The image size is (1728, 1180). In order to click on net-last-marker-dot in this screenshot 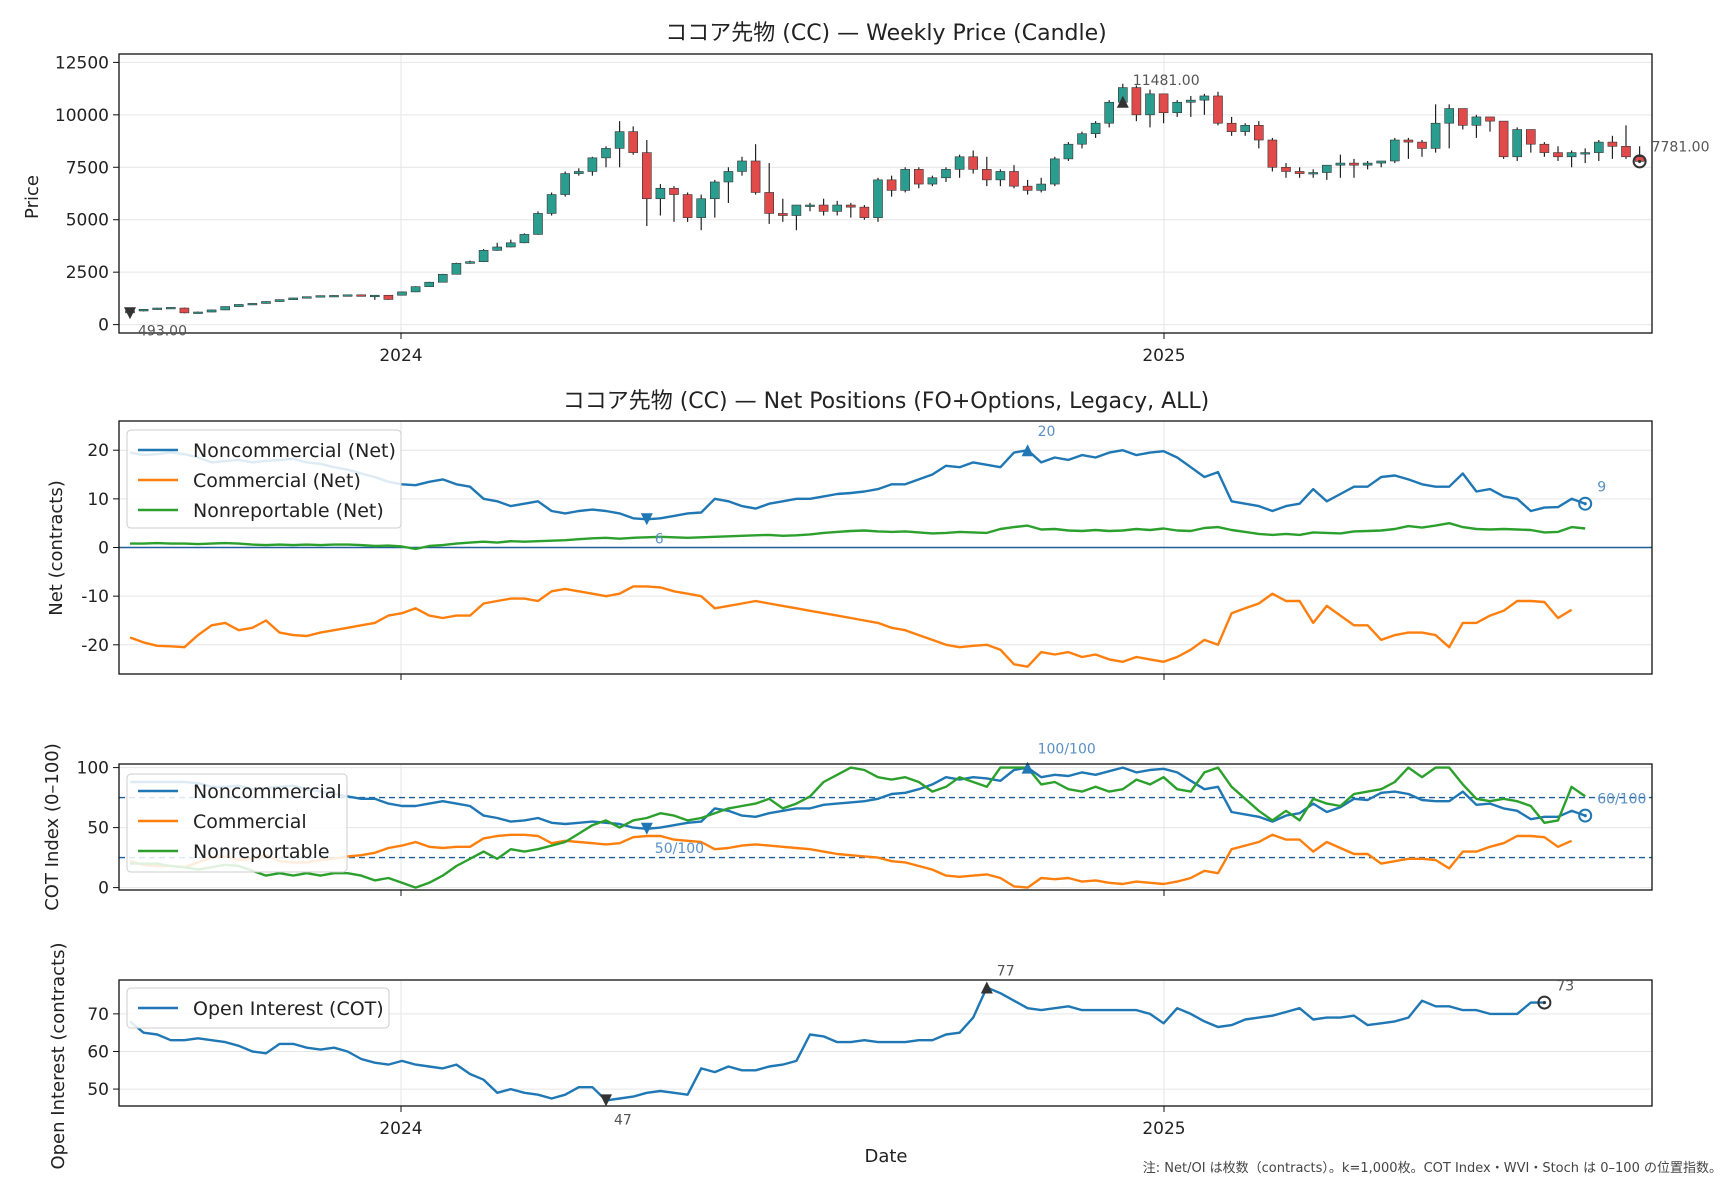, I will do `click(1585, 504)`.